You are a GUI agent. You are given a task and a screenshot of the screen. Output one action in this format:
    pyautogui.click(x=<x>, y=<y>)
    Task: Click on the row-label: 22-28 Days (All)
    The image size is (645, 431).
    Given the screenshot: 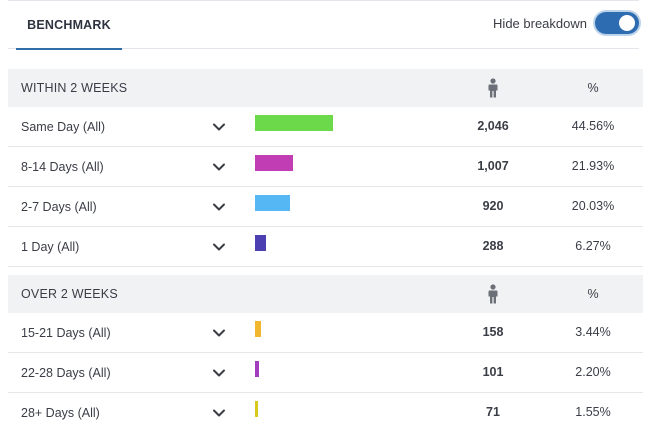 What is the action you would take?
    pyautogui.click(x=66, y=373)
    